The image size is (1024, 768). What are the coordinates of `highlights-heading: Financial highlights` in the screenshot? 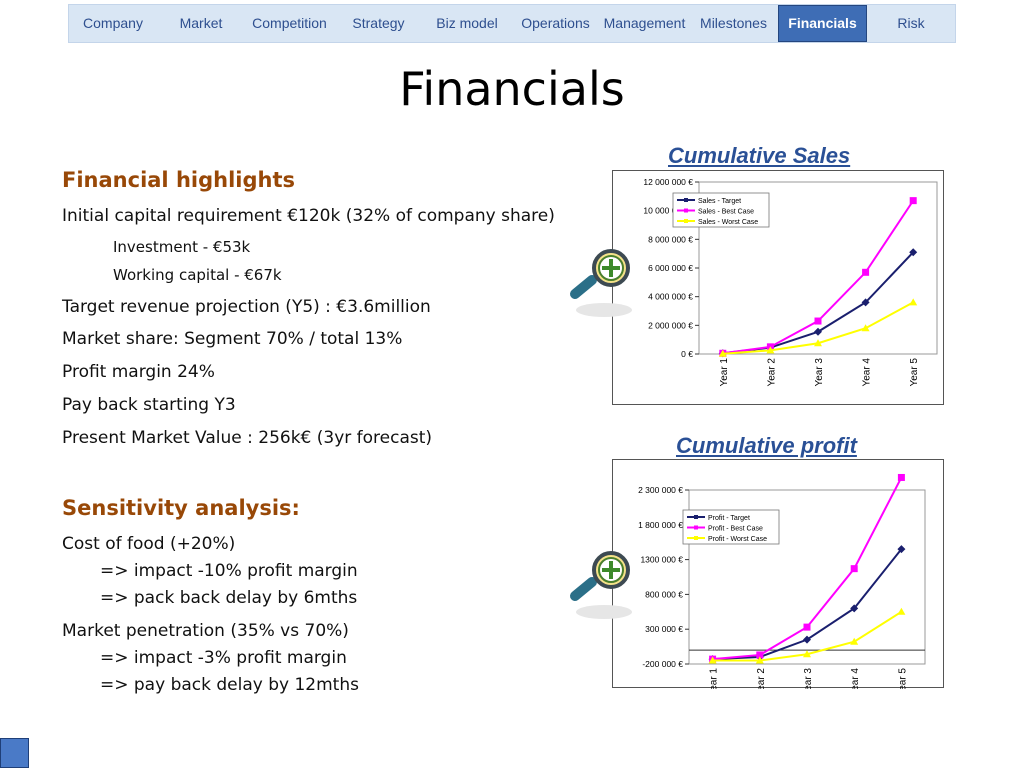 It's located at (178, 180).